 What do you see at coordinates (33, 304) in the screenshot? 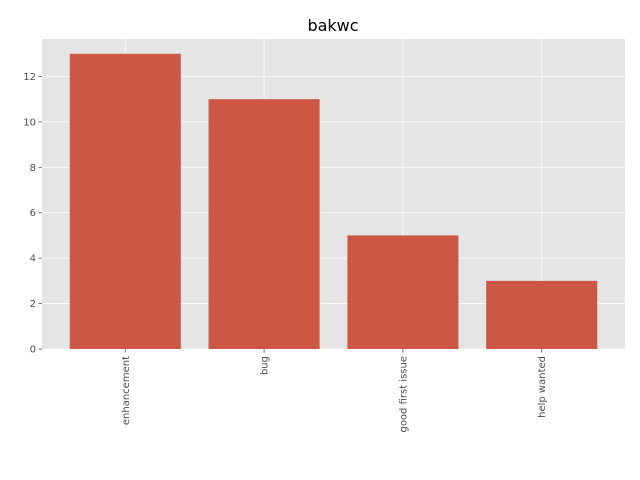
I see `y-tick-label: 2` at bounding box center [33, 304].